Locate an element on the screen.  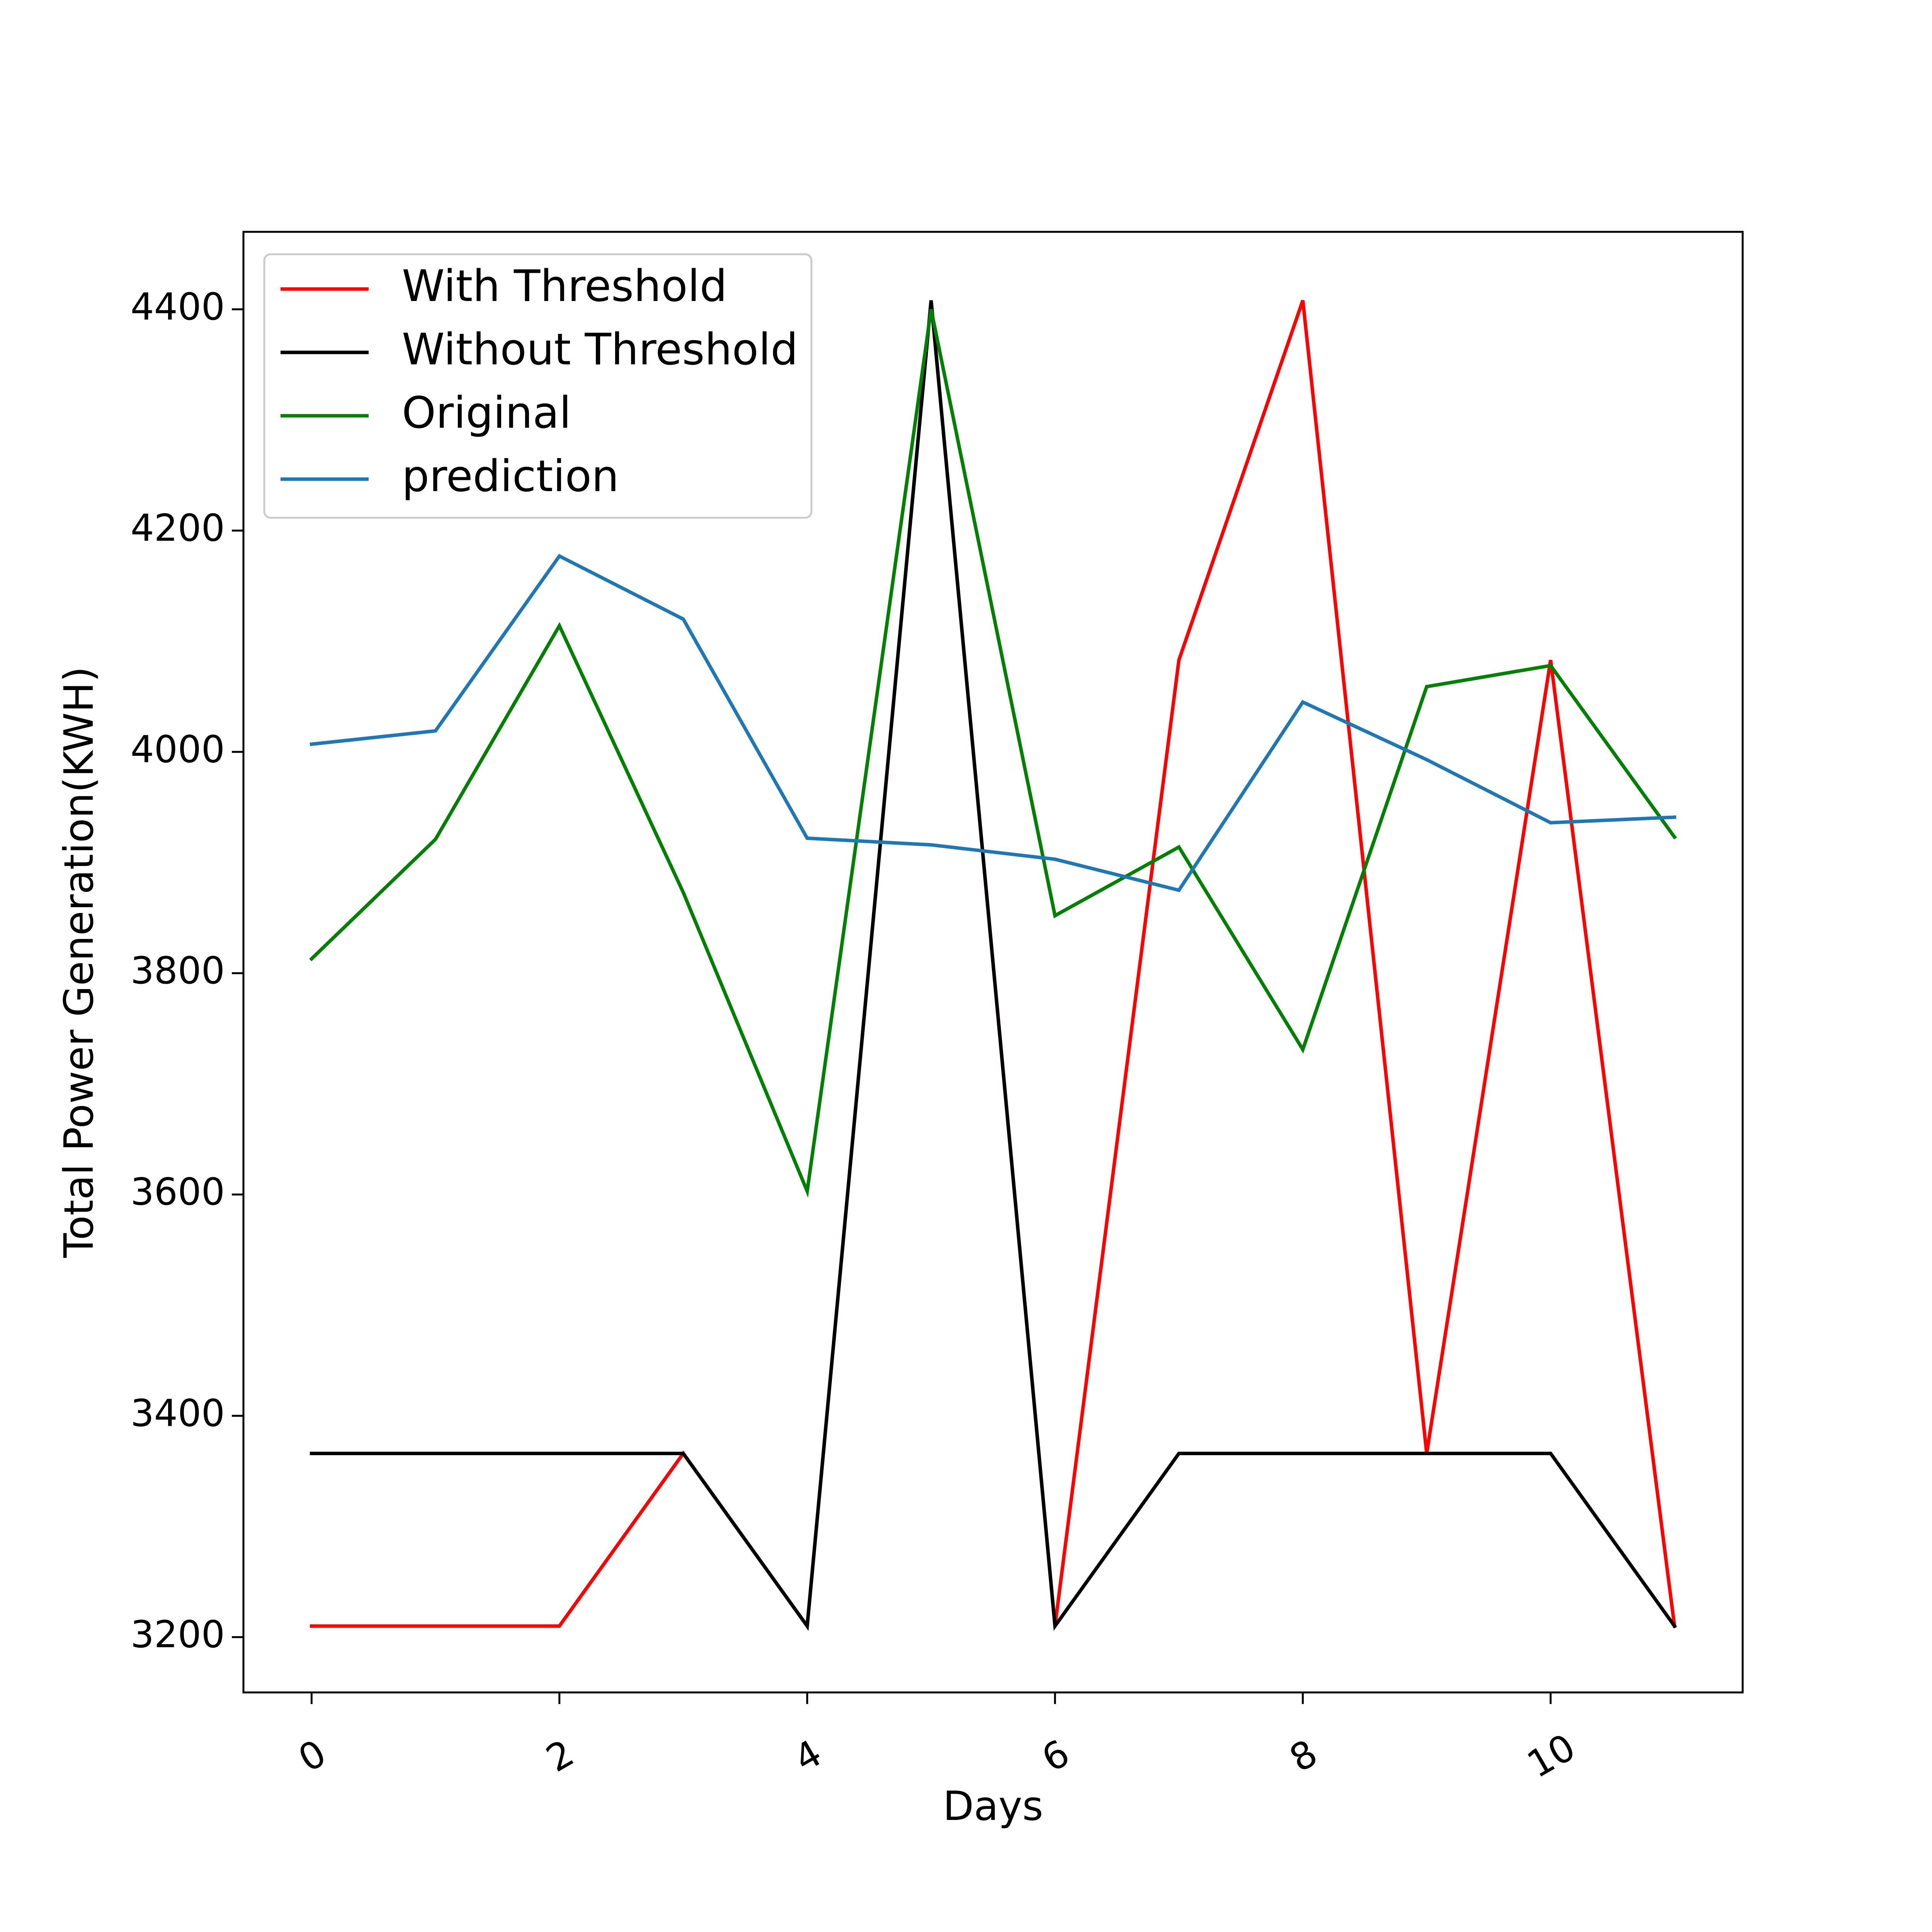
y-tick-label: 3800 is located at coordinates (178, 971).